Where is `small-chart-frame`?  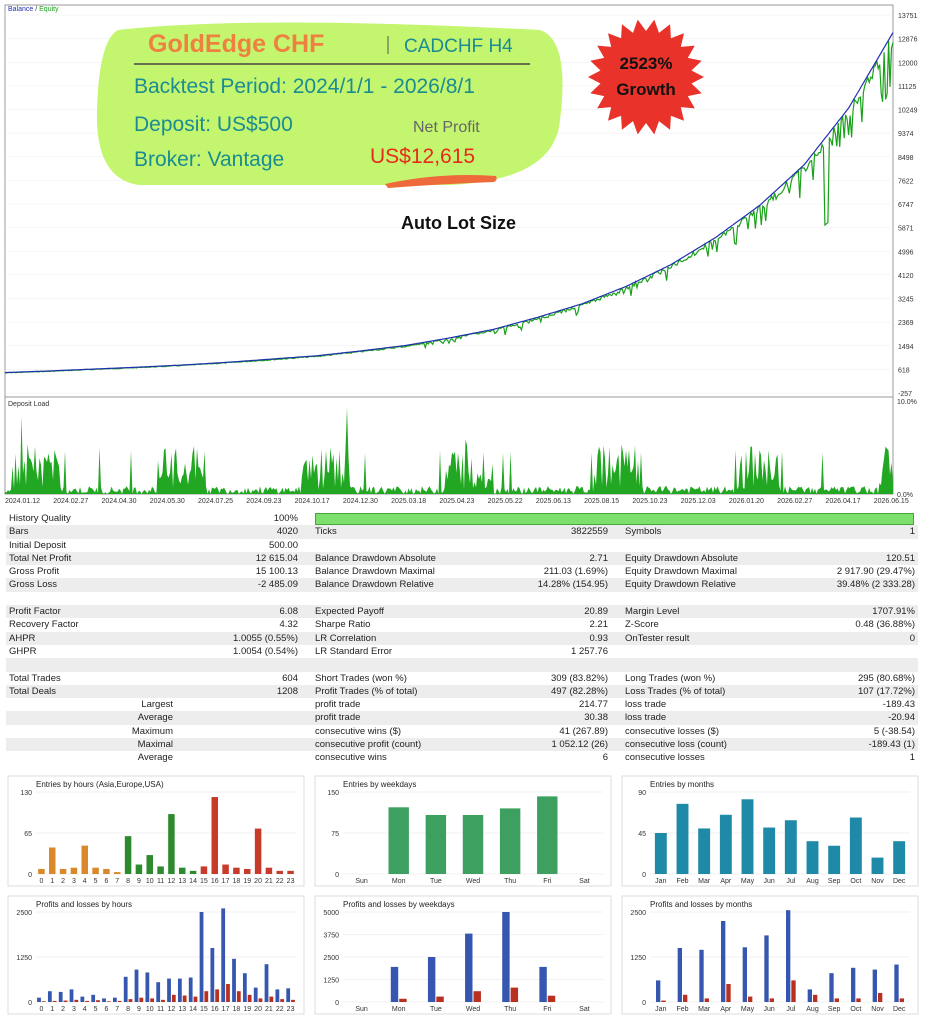
small-chart-frame is located at coordinates (770, 955).